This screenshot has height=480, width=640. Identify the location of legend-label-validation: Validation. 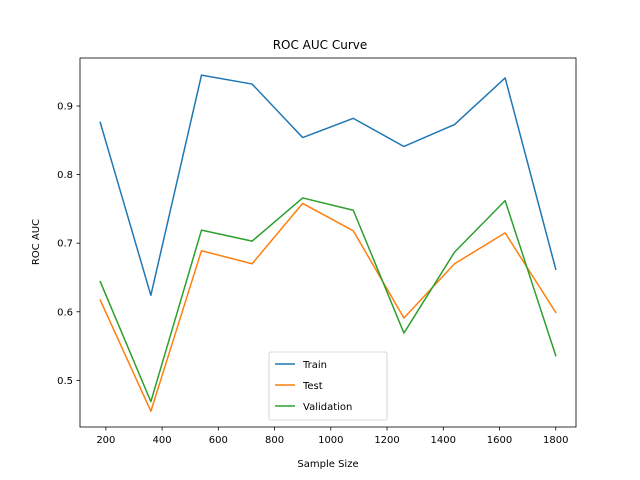
(327, 407).